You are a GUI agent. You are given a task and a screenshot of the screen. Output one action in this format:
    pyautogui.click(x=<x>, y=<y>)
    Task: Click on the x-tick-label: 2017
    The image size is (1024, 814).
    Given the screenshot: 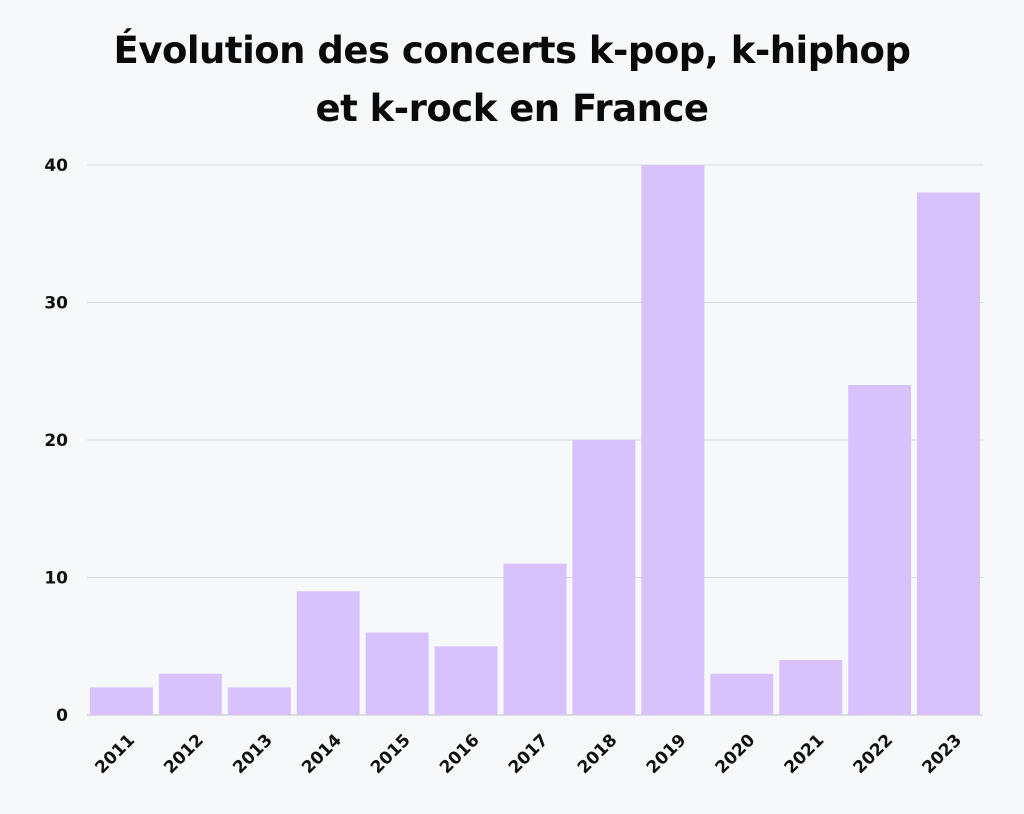 What is the action you would take?
    pyautogui.click(x=529, y=754)
    